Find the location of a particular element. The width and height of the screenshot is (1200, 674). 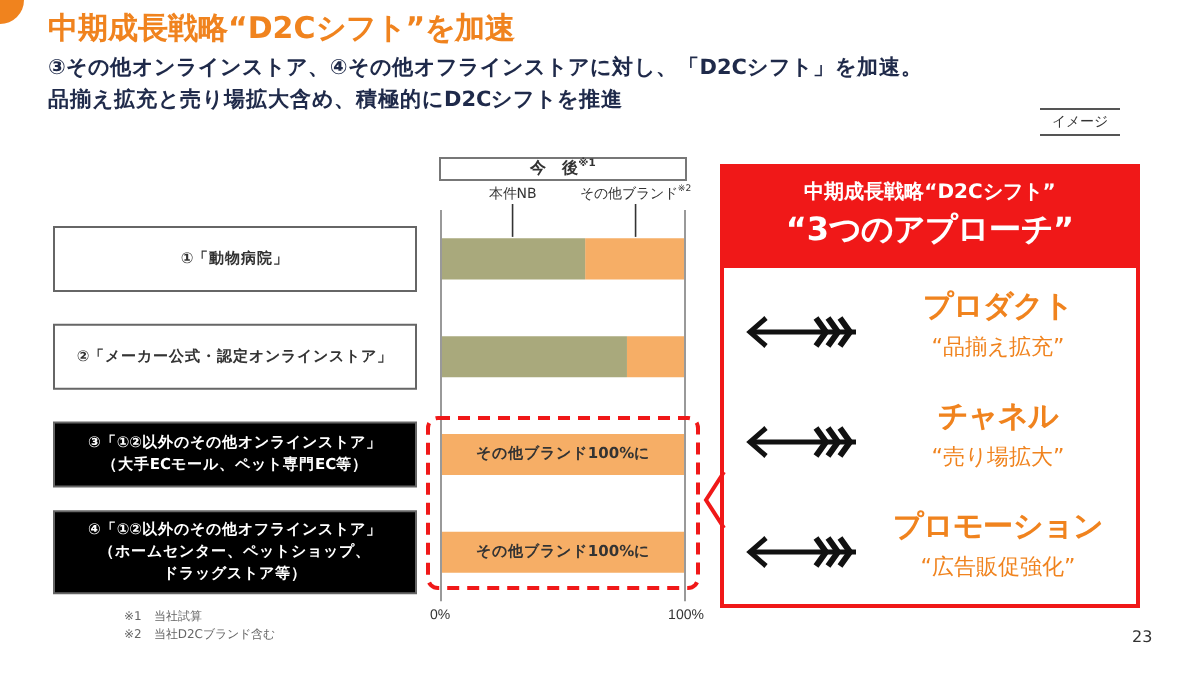

text: “売り場拡大” is located at coordinates (998, 457).